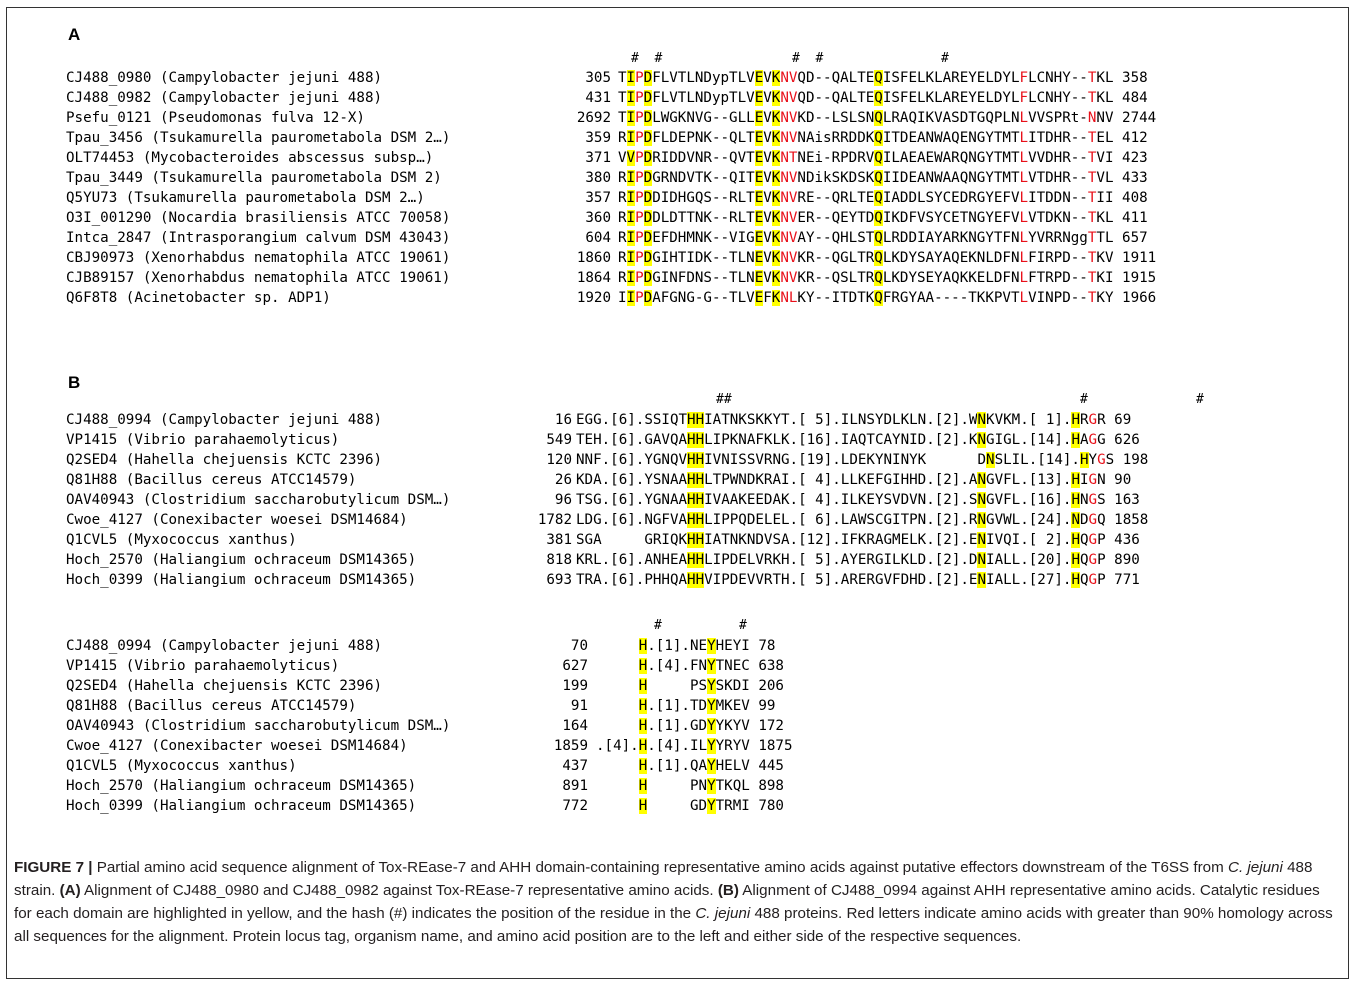 The width and height of the screenshot is (1357, 986). Describe the element at coordinates (203, 440) in the screenshot. I see `protein-name: VP1415 (Vibrio parahaemolyticus)` at that location.